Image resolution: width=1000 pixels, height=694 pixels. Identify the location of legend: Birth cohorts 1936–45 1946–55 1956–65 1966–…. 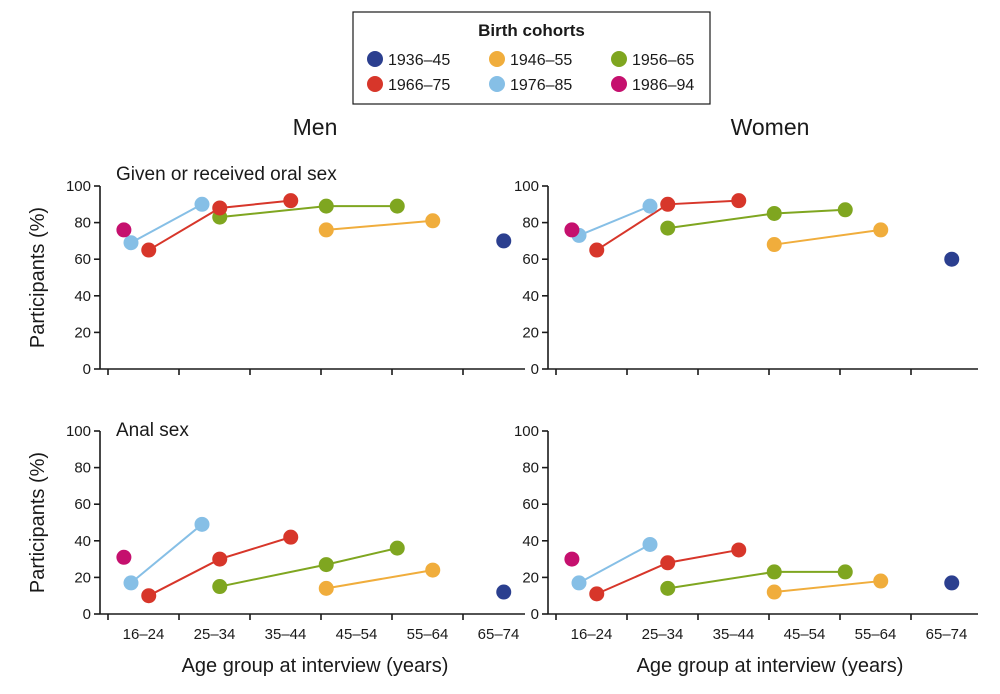
(531, 58).